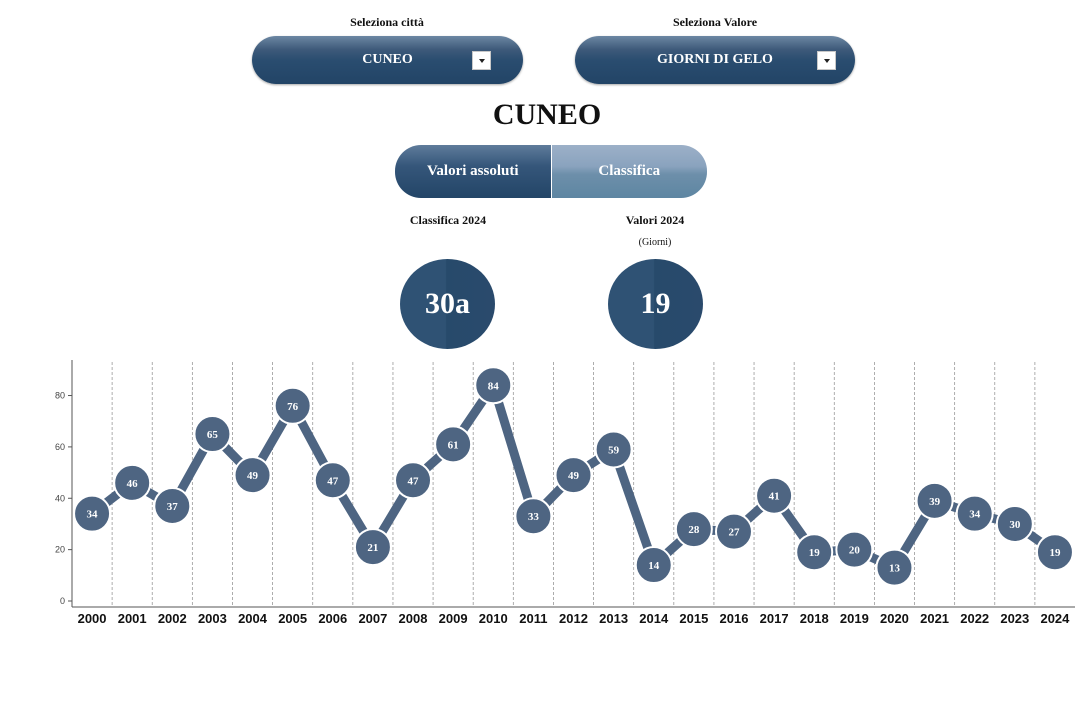 The width and height of the screenshot is (1084, 706). What do you see at coordinates (332, 618) in the screenshot?
I see `x-tick-label: 2006` at bounding box center [332, 618].